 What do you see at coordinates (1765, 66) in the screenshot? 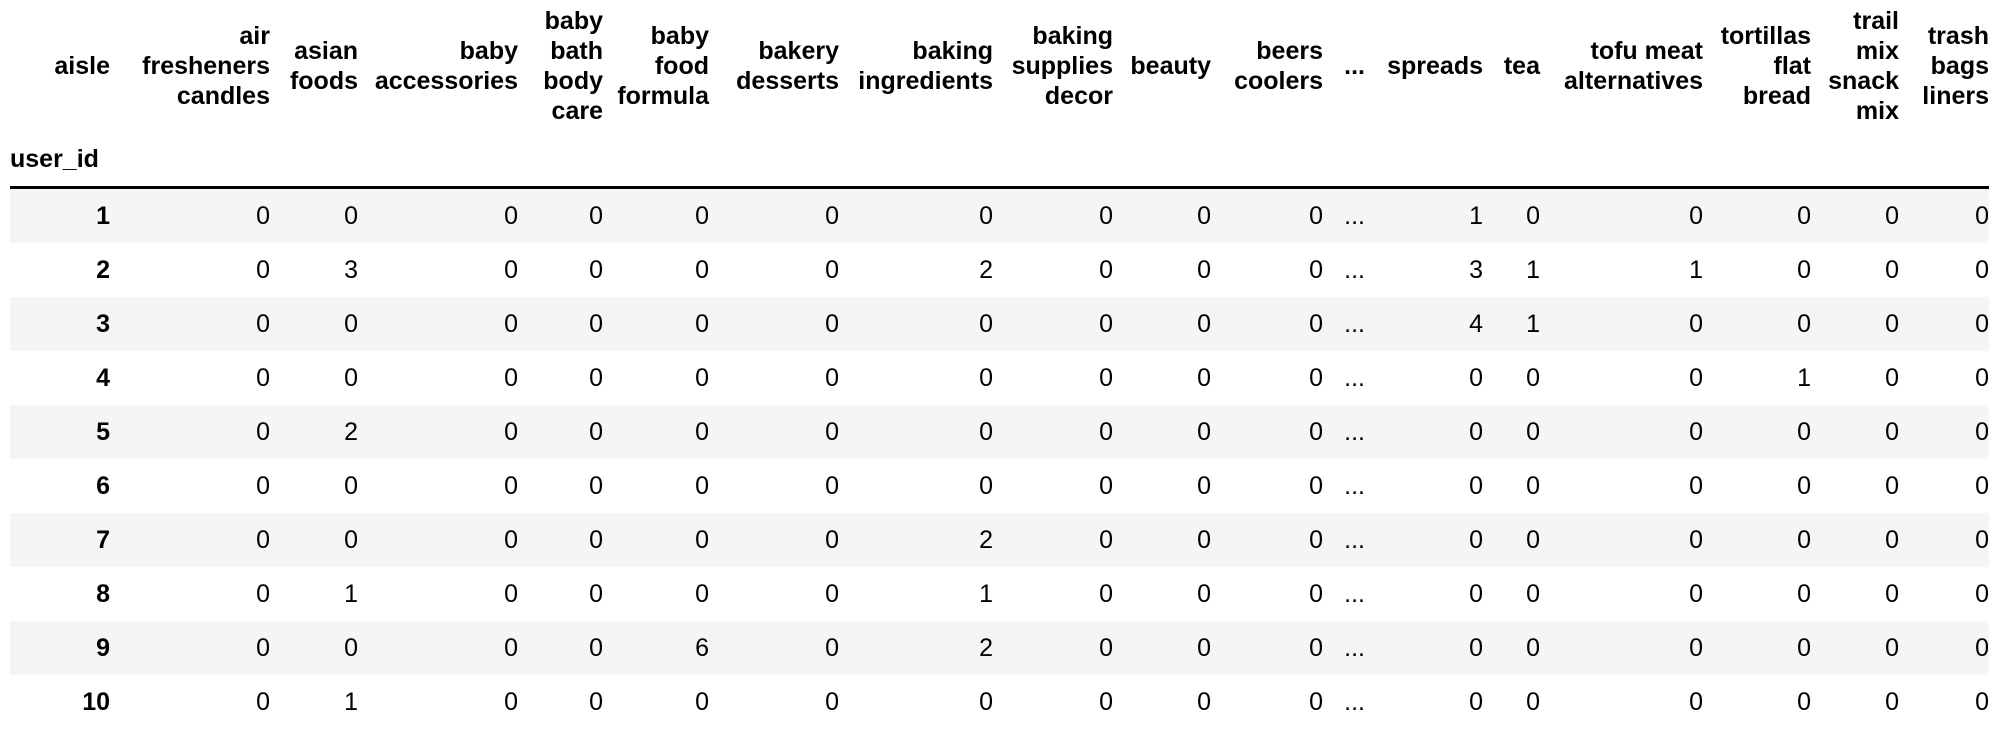
I see `column-header: tortillas flat bread` at bounding box center [1765, 66].